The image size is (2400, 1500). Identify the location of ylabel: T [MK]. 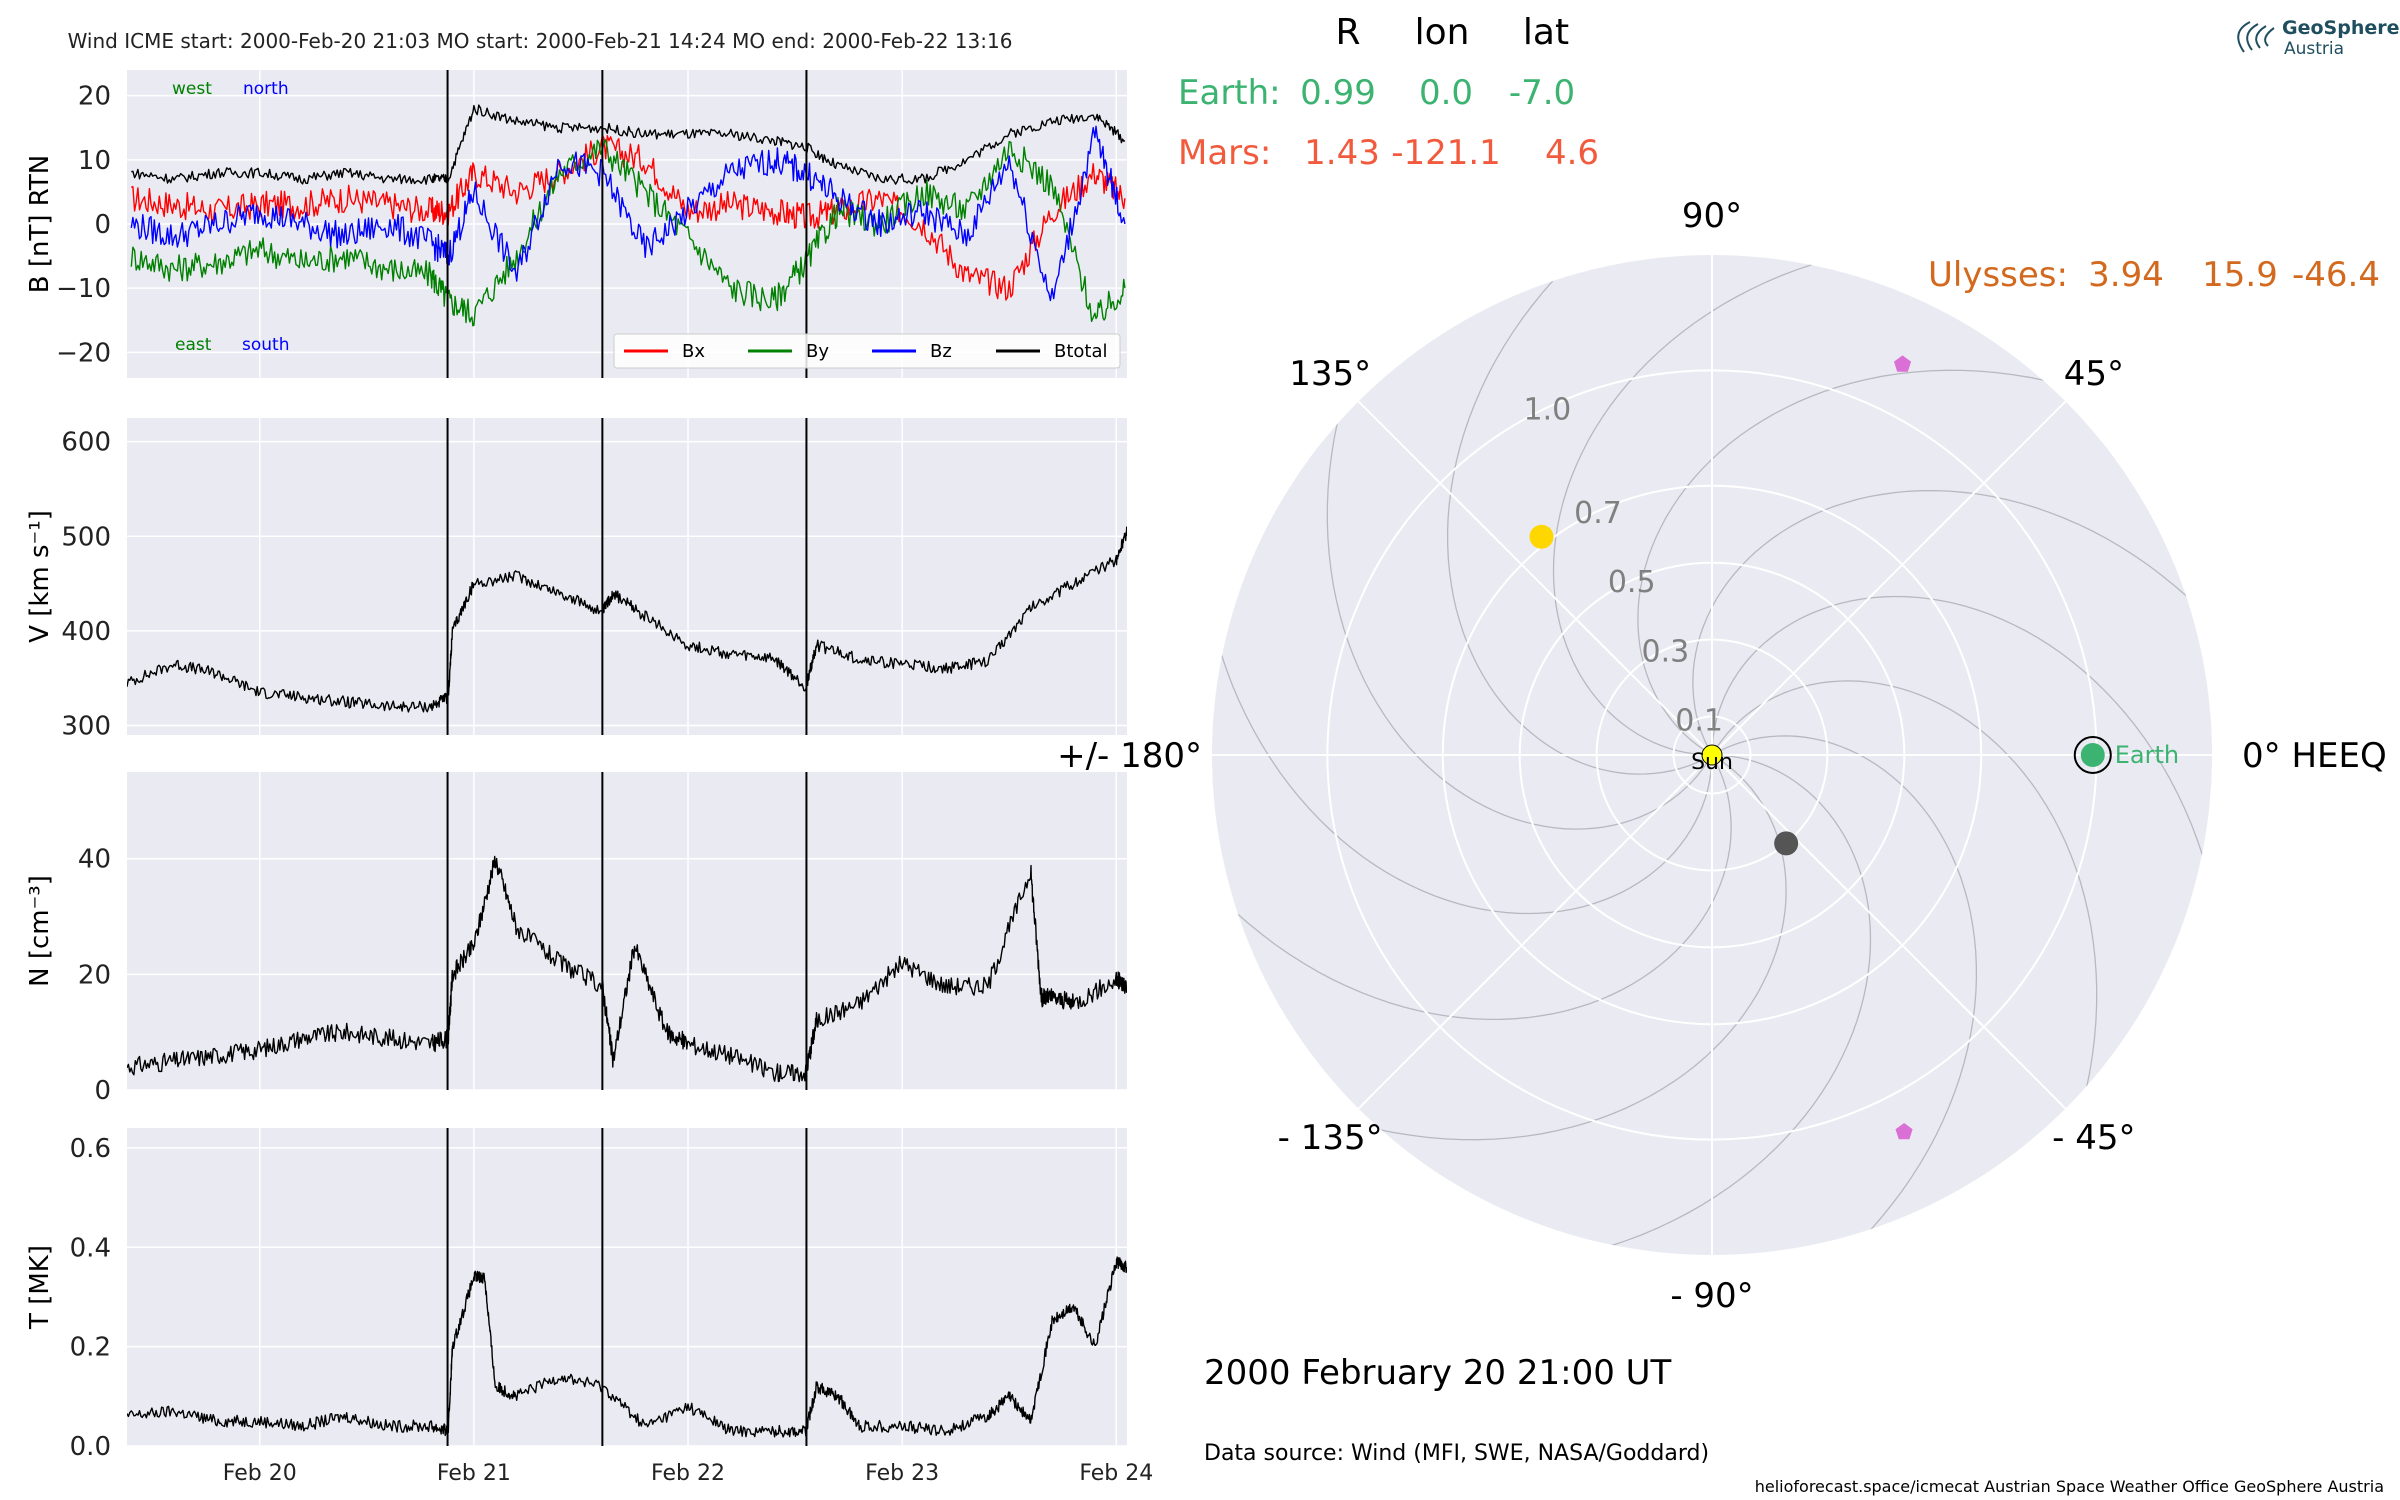
(40, 1287).